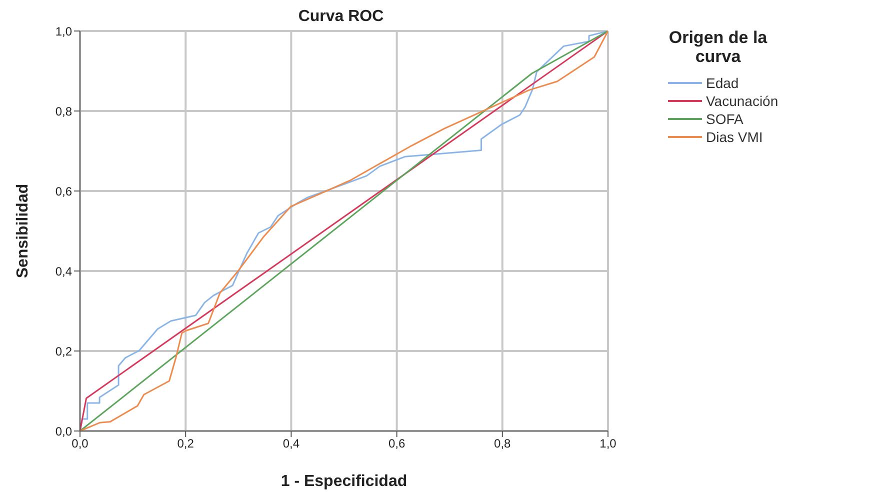 The image size is (875, 504). What do you see at coordinates (608, 443) in the screenshot?
I see `x-tick-label: 1,0` at bounding box center [608, 443].